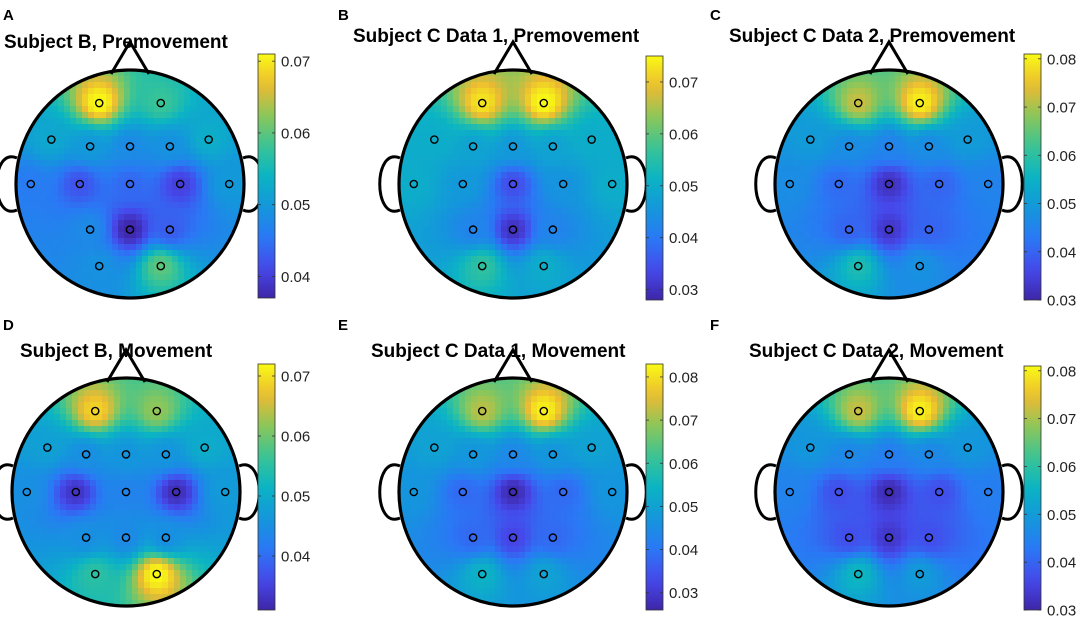  I want to click on panel-title: Subject B, Premovement, so click(116, 42).